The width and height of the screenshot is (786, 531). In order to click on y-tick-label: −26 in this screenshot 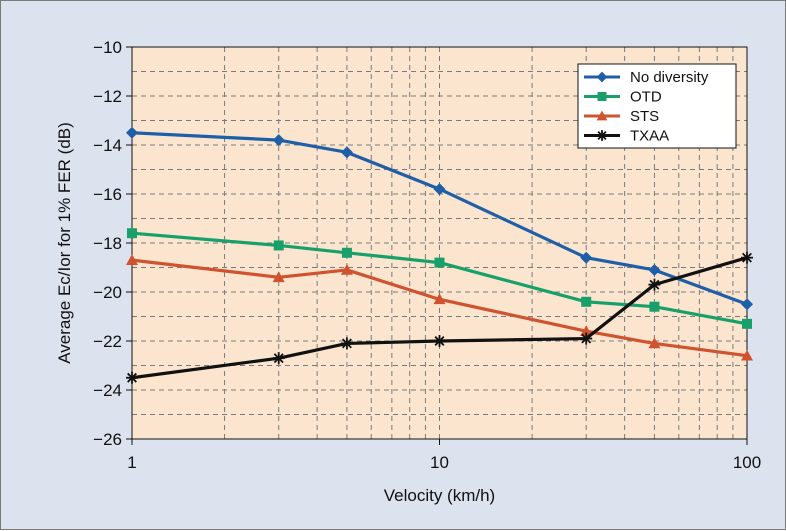, I will do `click(107, 439)`.